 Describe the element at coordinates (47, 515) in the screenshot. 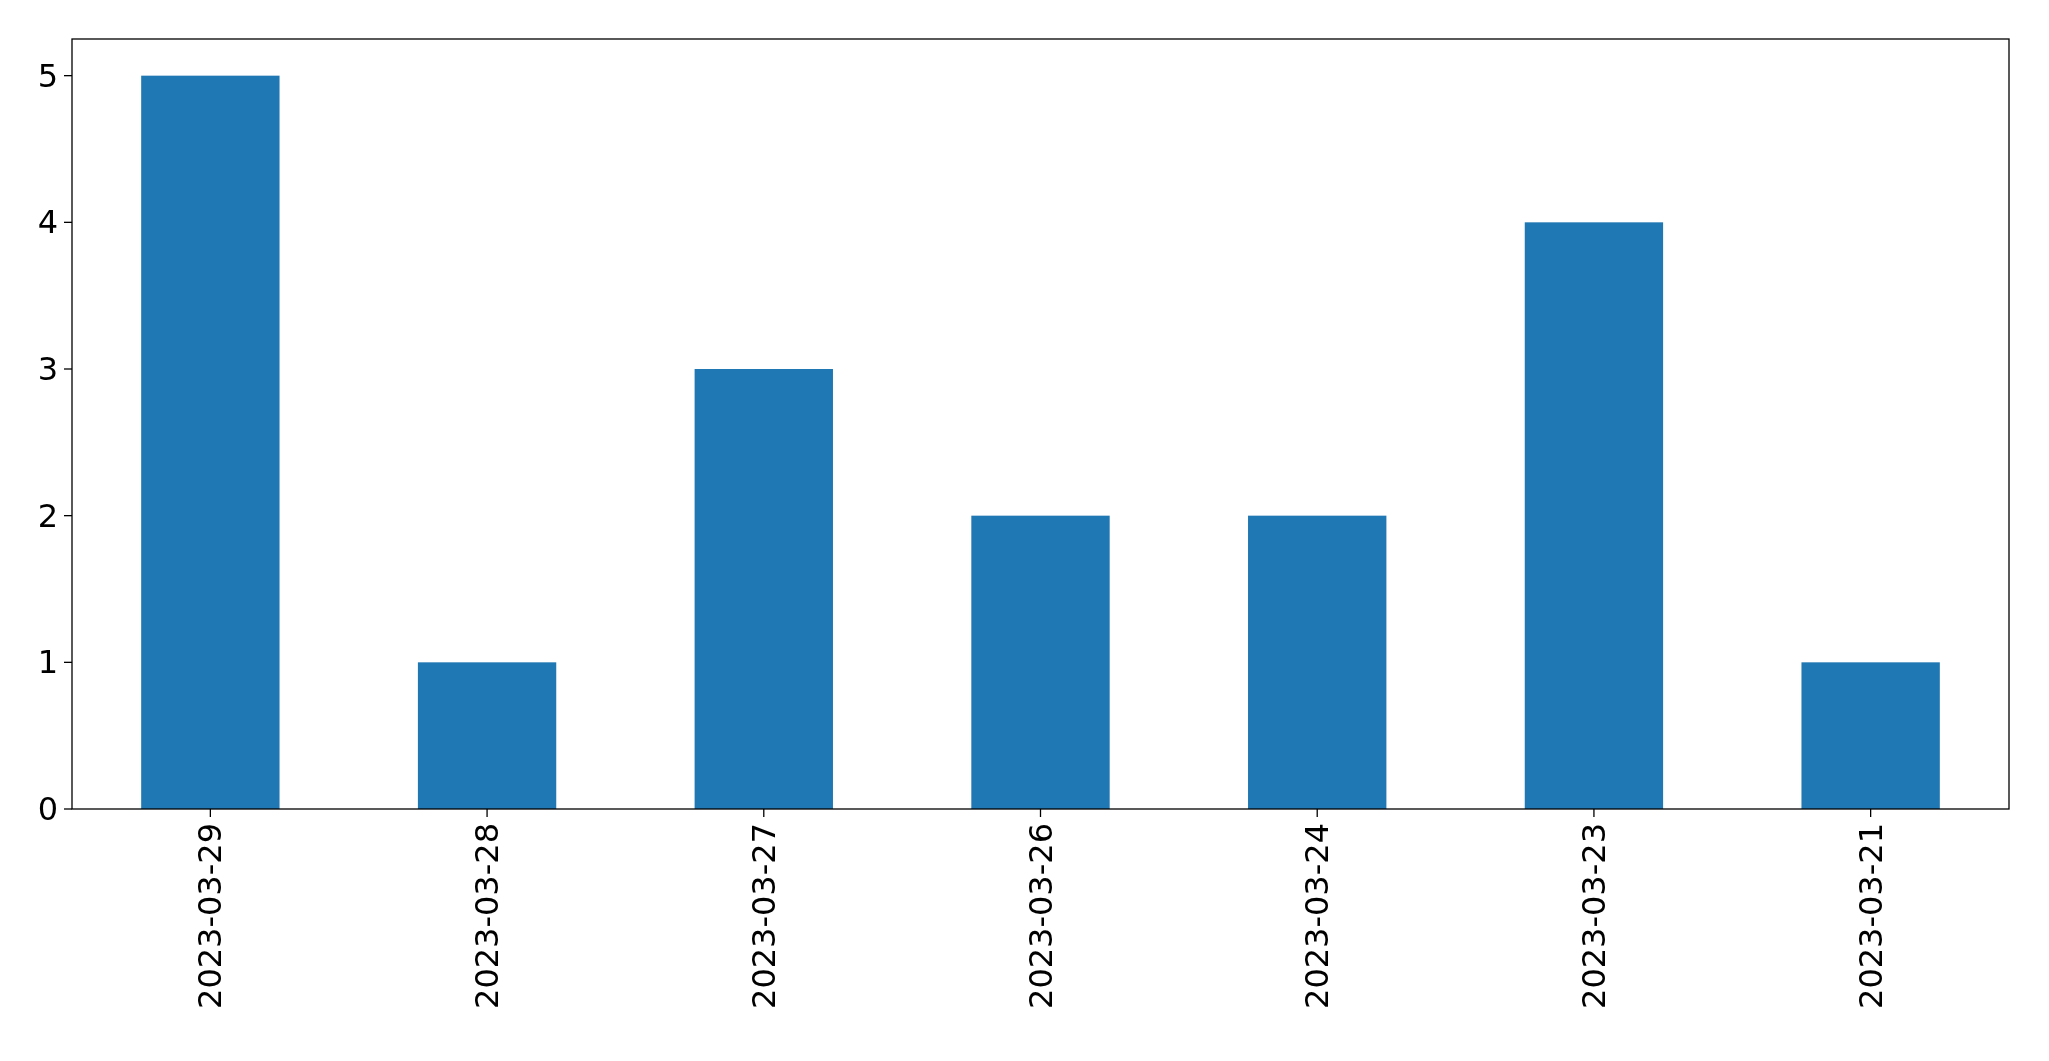

I see `y-tick-label: 2` at that location.